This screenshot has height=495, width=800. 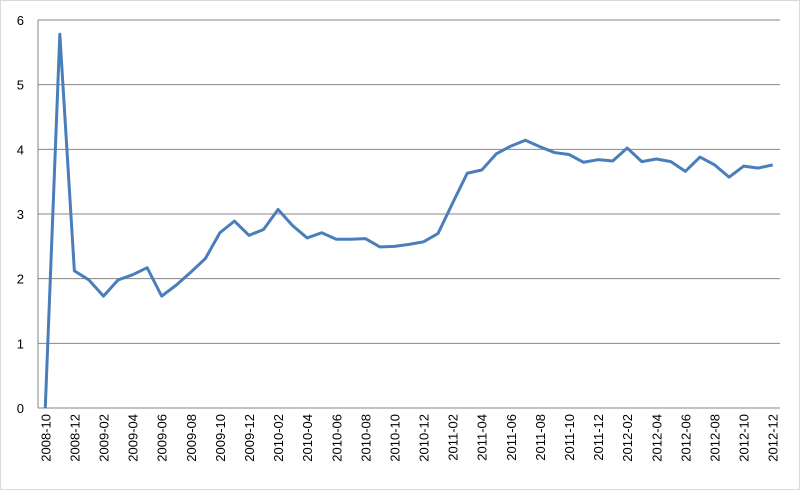 I want to click on x-tick-label: 2009-06, so click(x=162, y=438).